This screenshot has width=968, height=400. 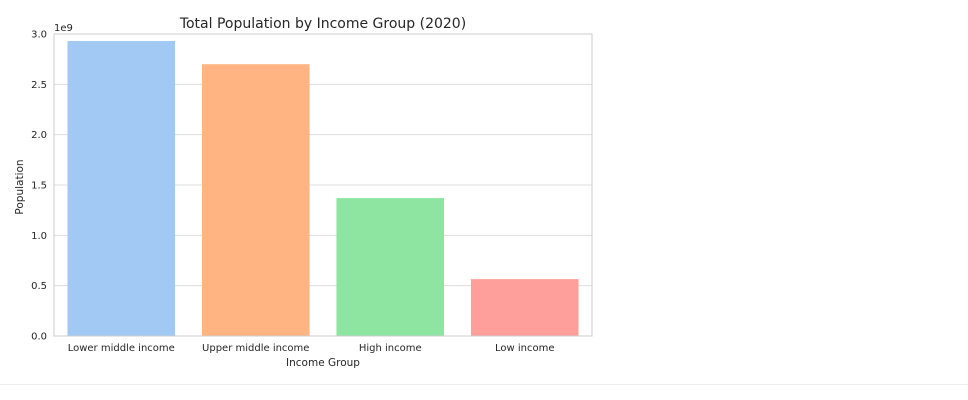 I want to click on y-tick-label: 1.5, so click(x=39, y=186).